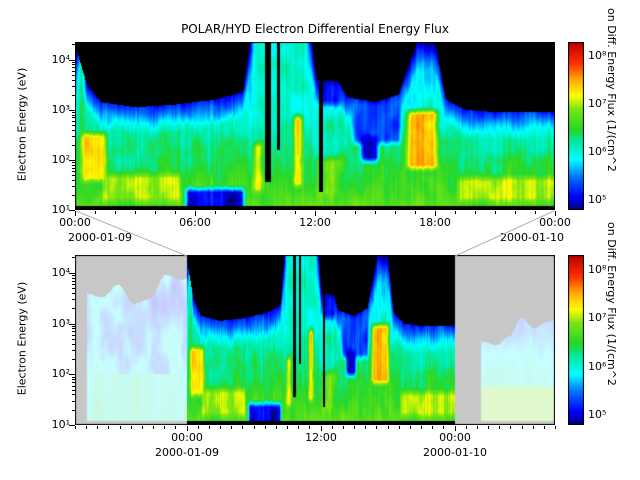  I want to click on colorbar-tick-label: 10⁷, so click(597, 317).